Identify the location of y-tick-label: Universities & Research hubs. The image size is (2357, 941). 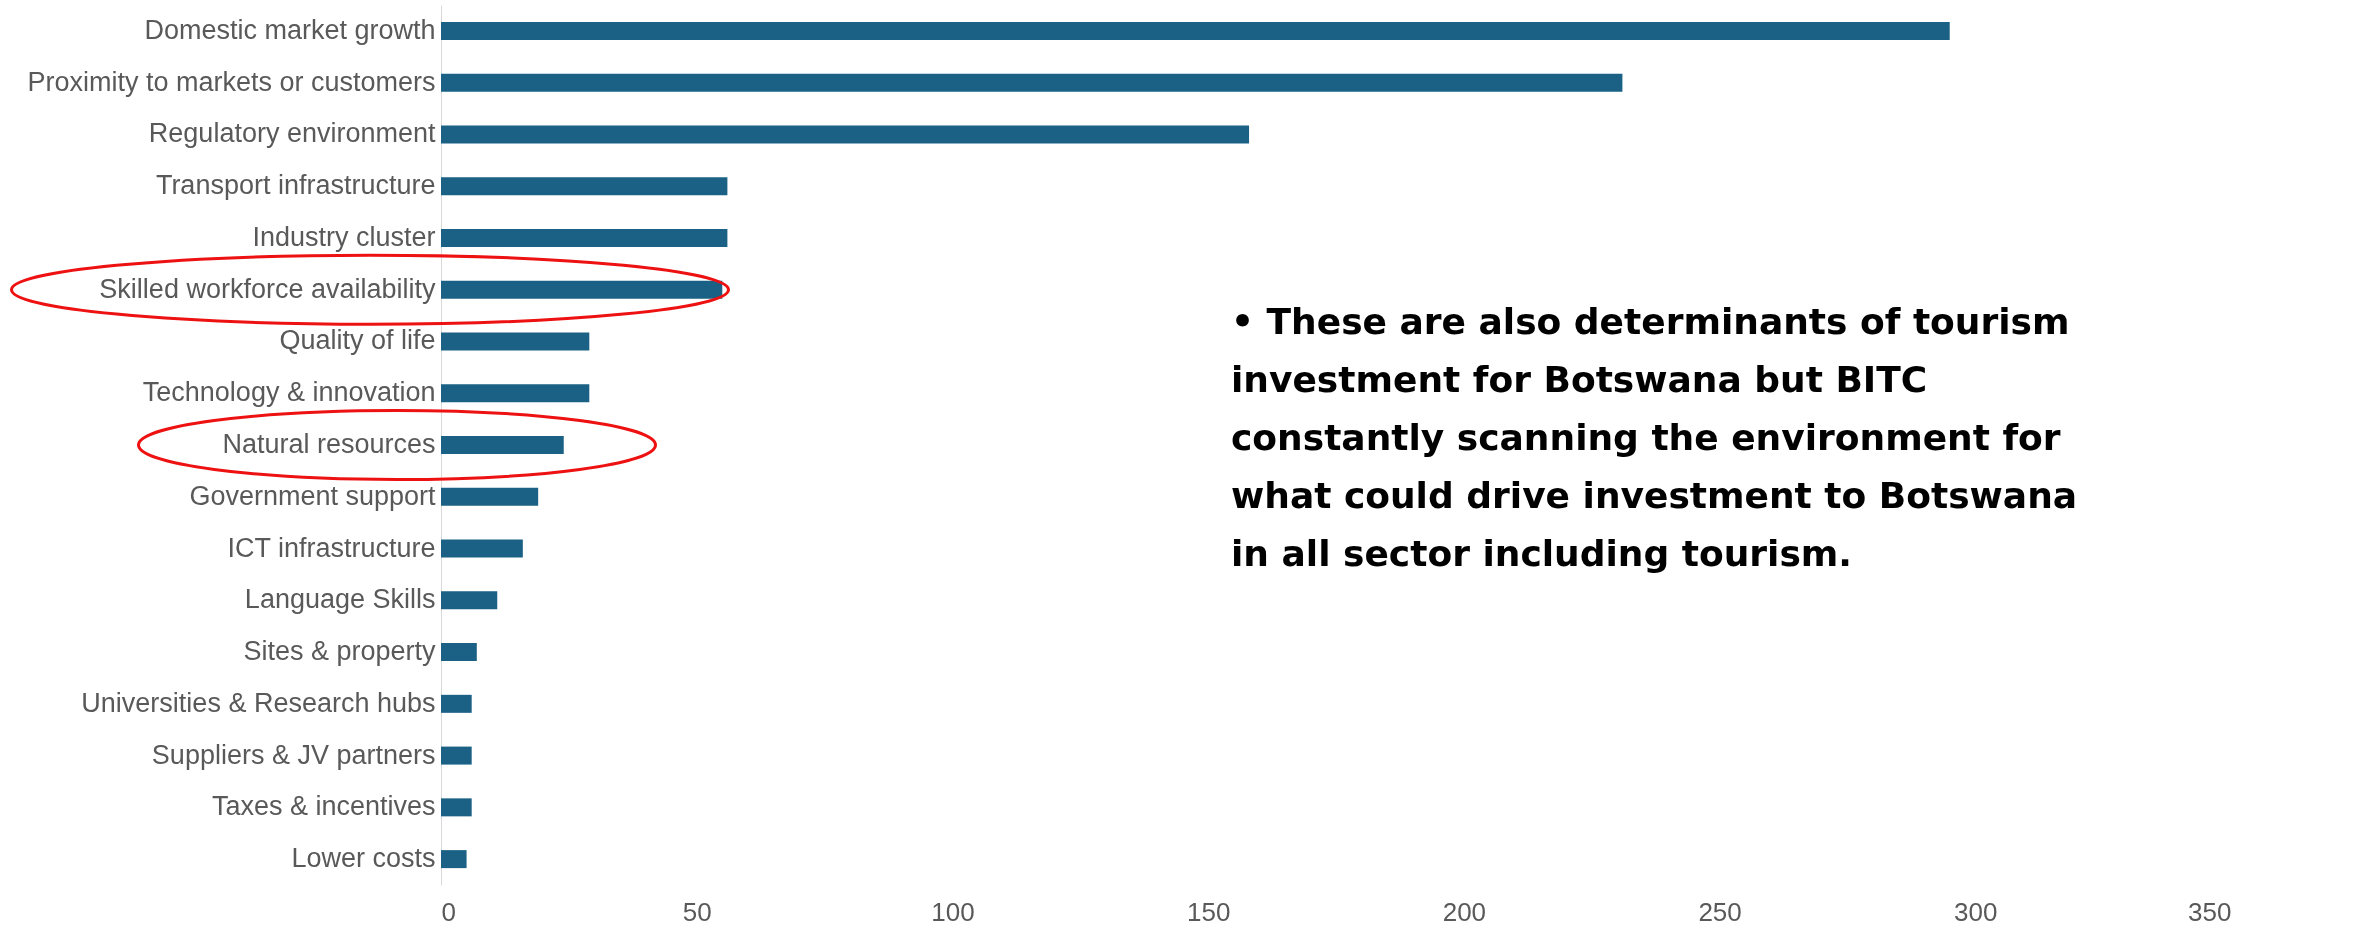
(258, 702).